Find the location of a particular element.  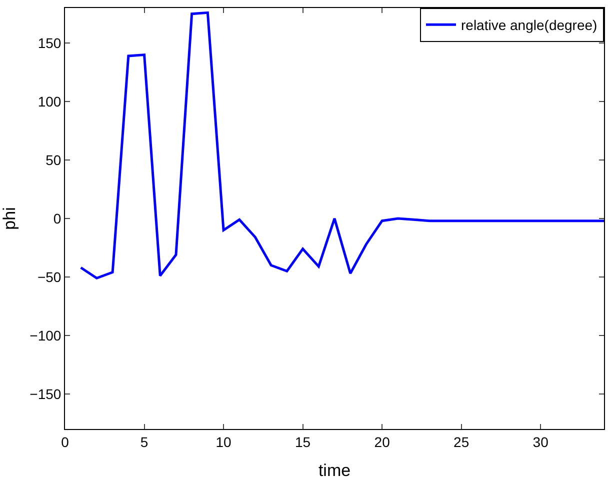

y-tick-label: −150 is located at coordinates (46, 394).